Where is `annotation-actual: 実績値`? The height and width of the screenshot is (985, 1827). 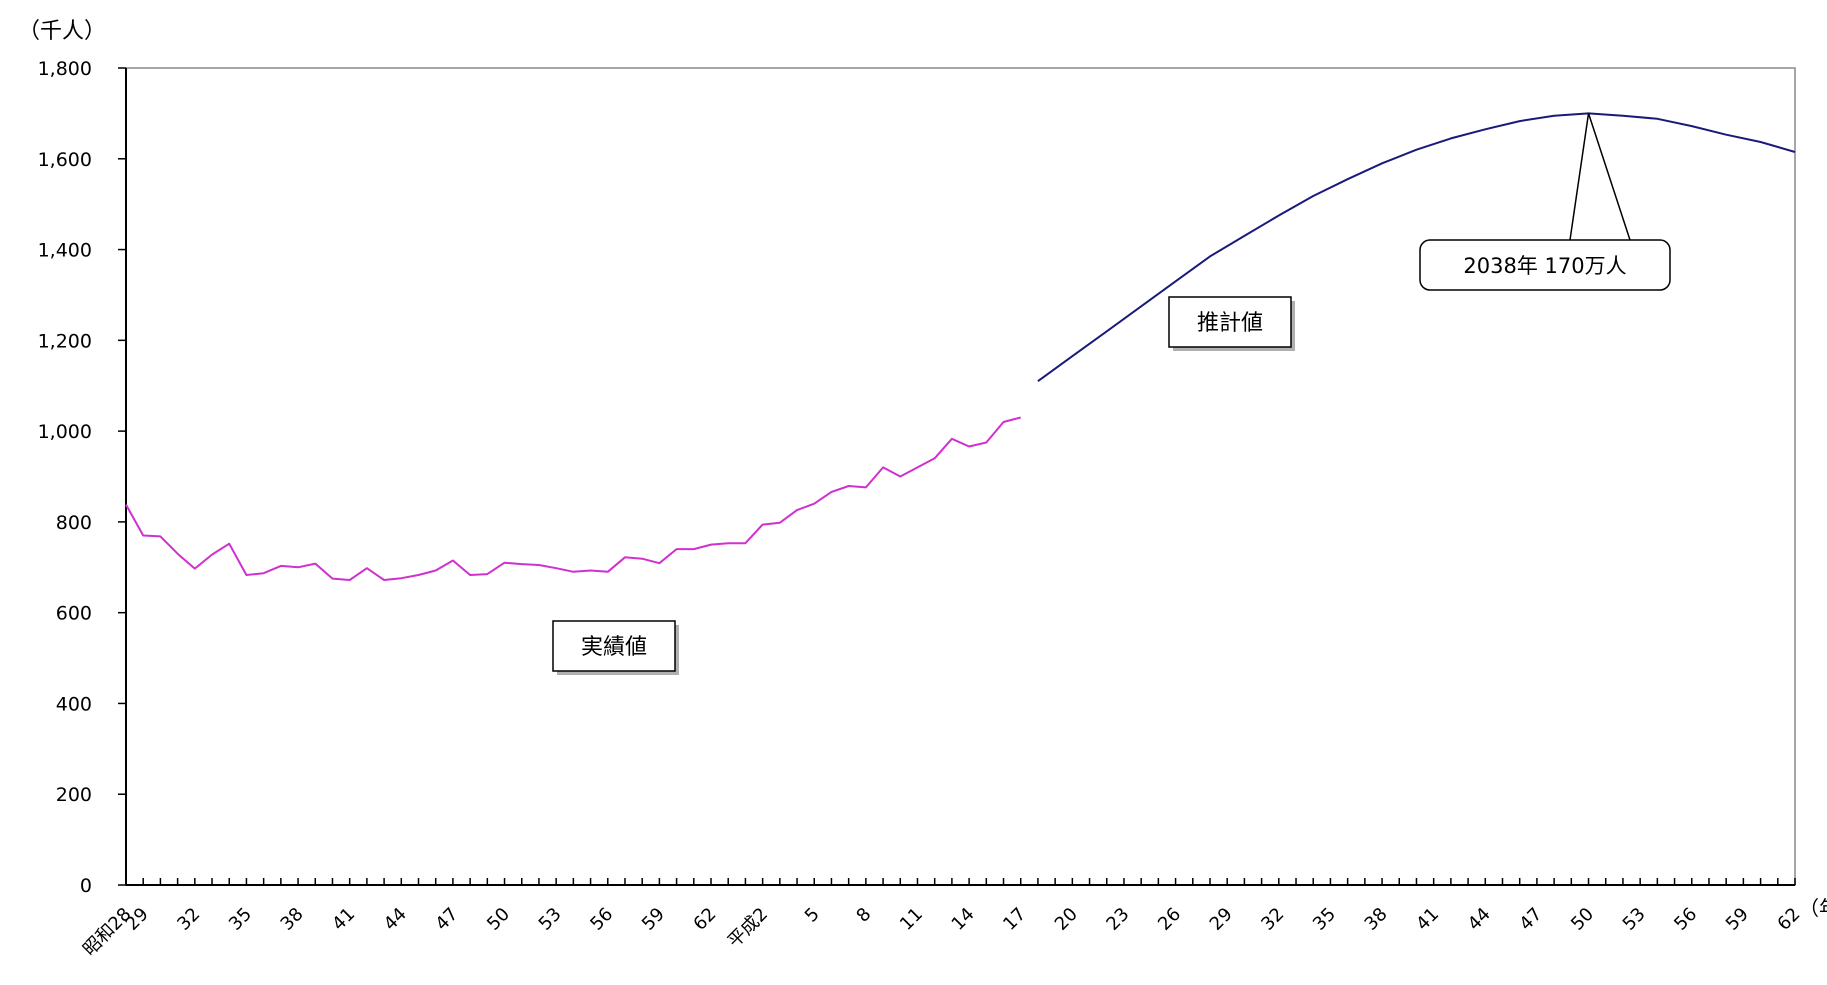 annotation-actual: 実績値 is located at coordinates (614, 647).